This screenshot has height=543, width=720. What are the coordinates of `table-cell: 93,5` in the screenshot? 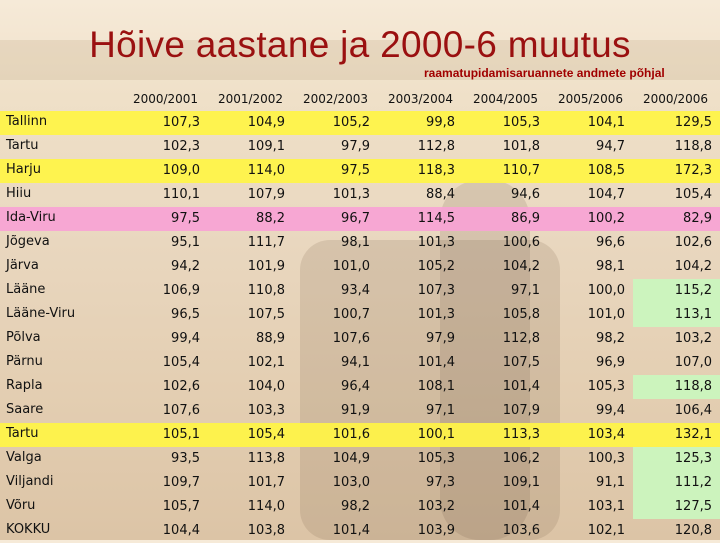 It's located at (185, 458).